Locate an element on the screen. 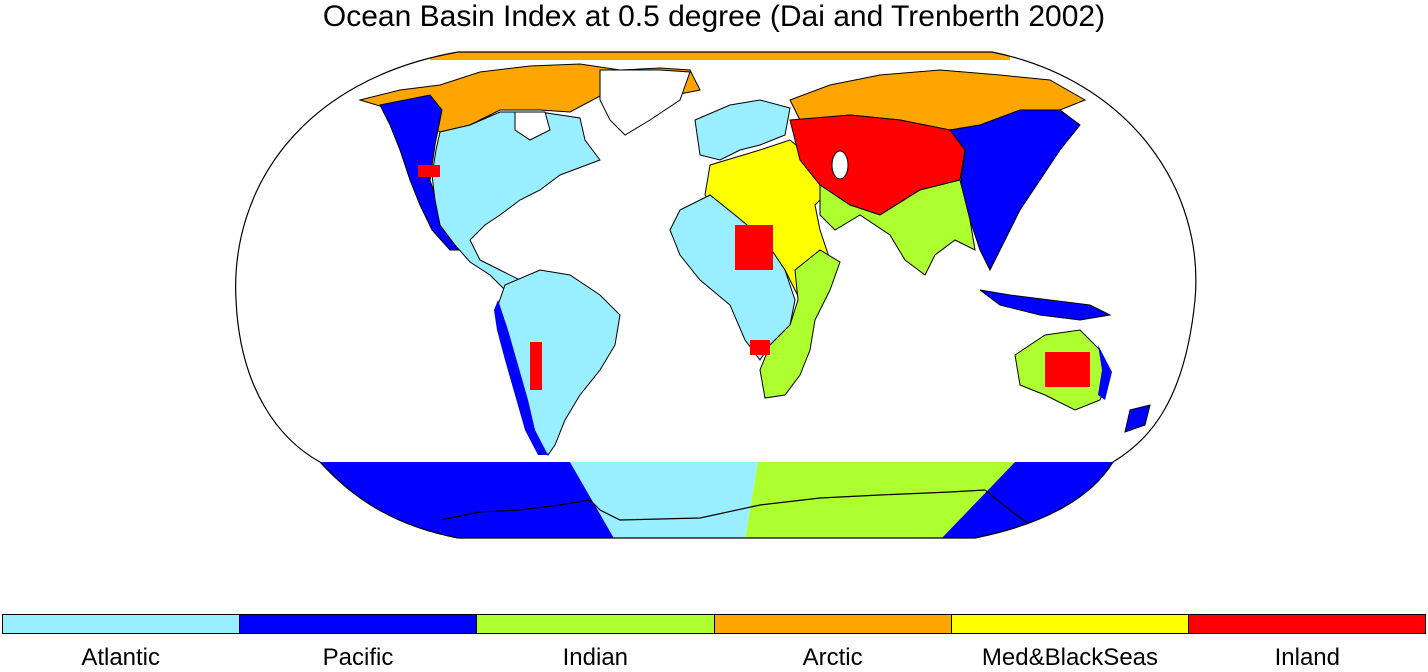  legend-label-arctic: Arctic is located at coordinates (832, 657).